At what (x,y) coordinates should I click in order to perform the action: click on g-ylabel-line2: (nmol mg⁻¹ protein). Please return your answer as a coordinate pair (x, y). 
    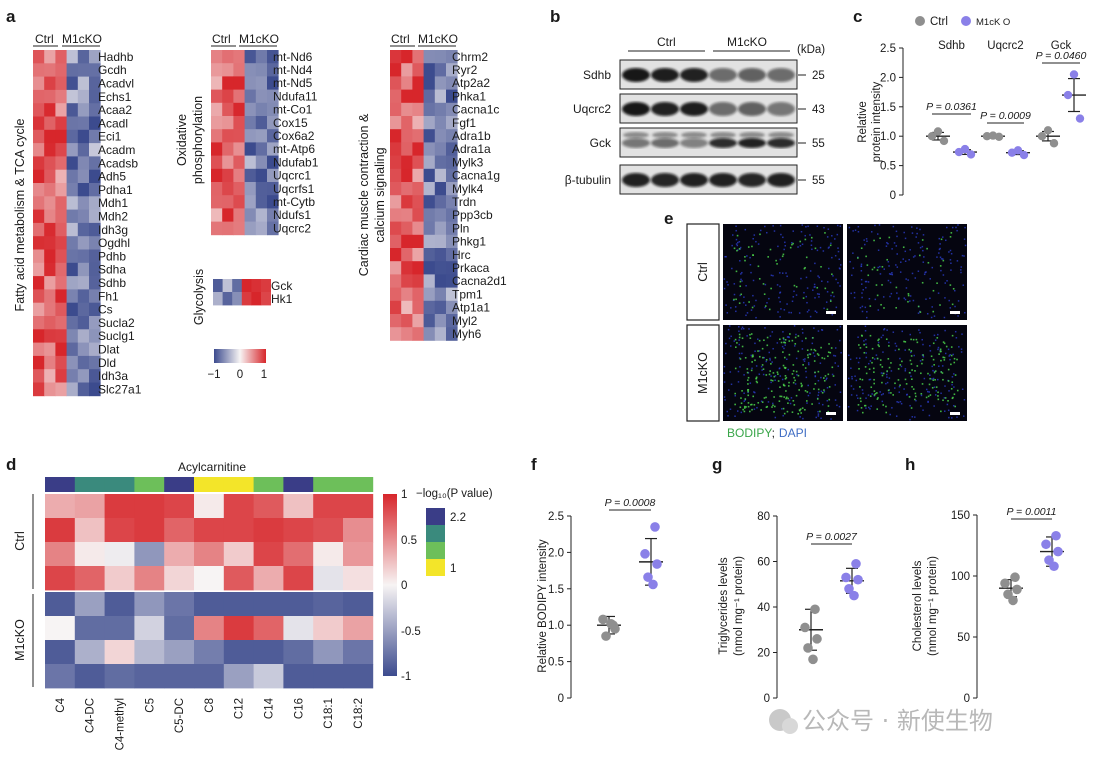
    Looking at the image, I should click on (739, 606).